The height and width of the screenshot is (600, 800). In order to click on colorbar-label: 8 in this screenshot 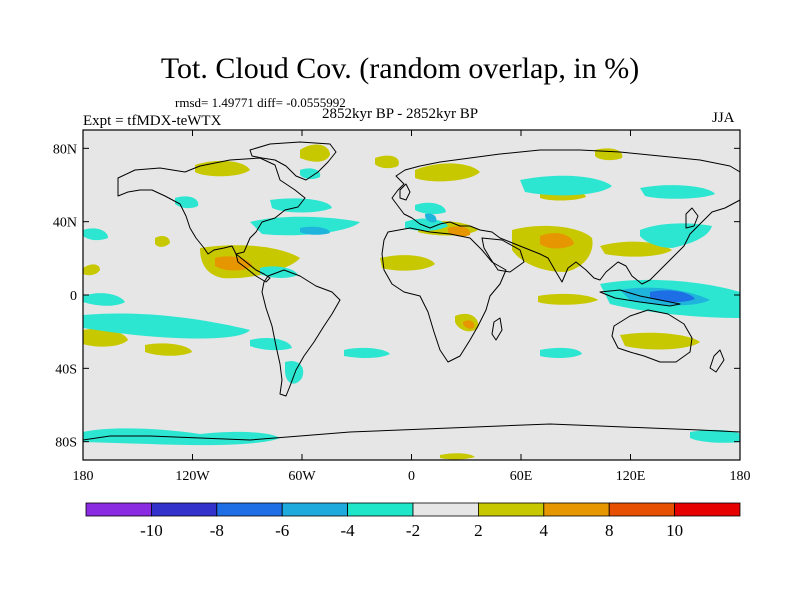, I will do `click(609, 530)`.